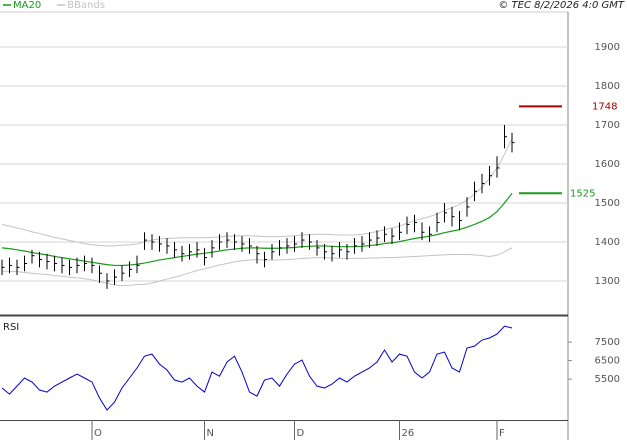  Describe the element at coordinates (98, 433) in the screenshot. I see `x-tick-label: O` at that location.